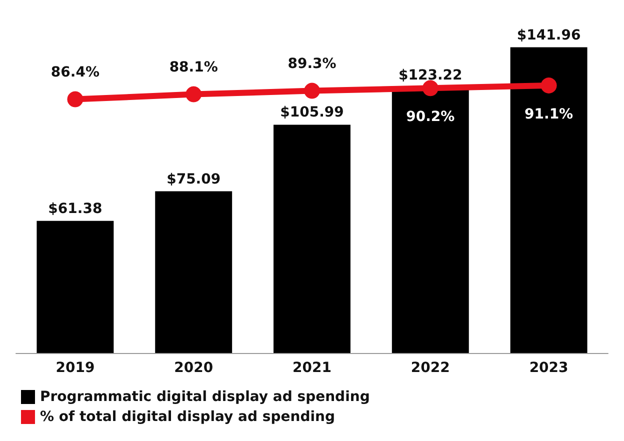 This screenshot has height=441, width=624. Describe the element at coordinates (194, 368) in the screenshot. I see `x-tick-label: 2020` at that location.